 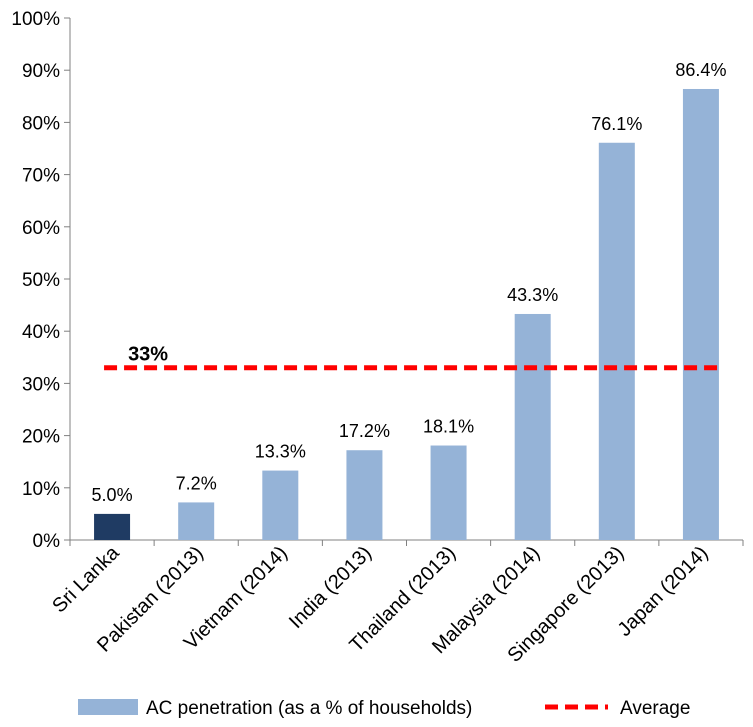 I want to click on bar-data-label: 86.4%, so click(x=700, y=70).